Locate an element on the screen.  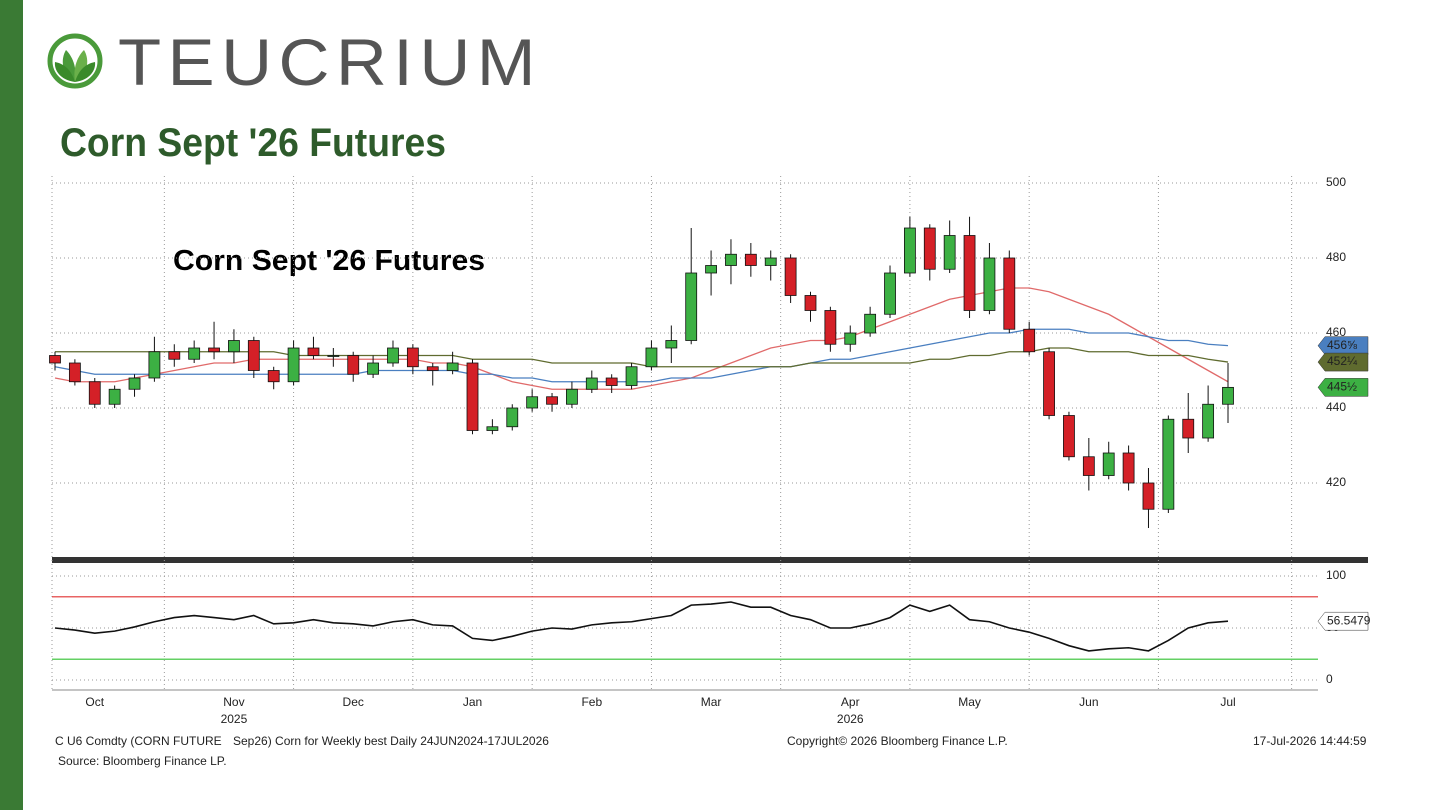
x-tick-label: Mar is located at coordinates (711, 702).